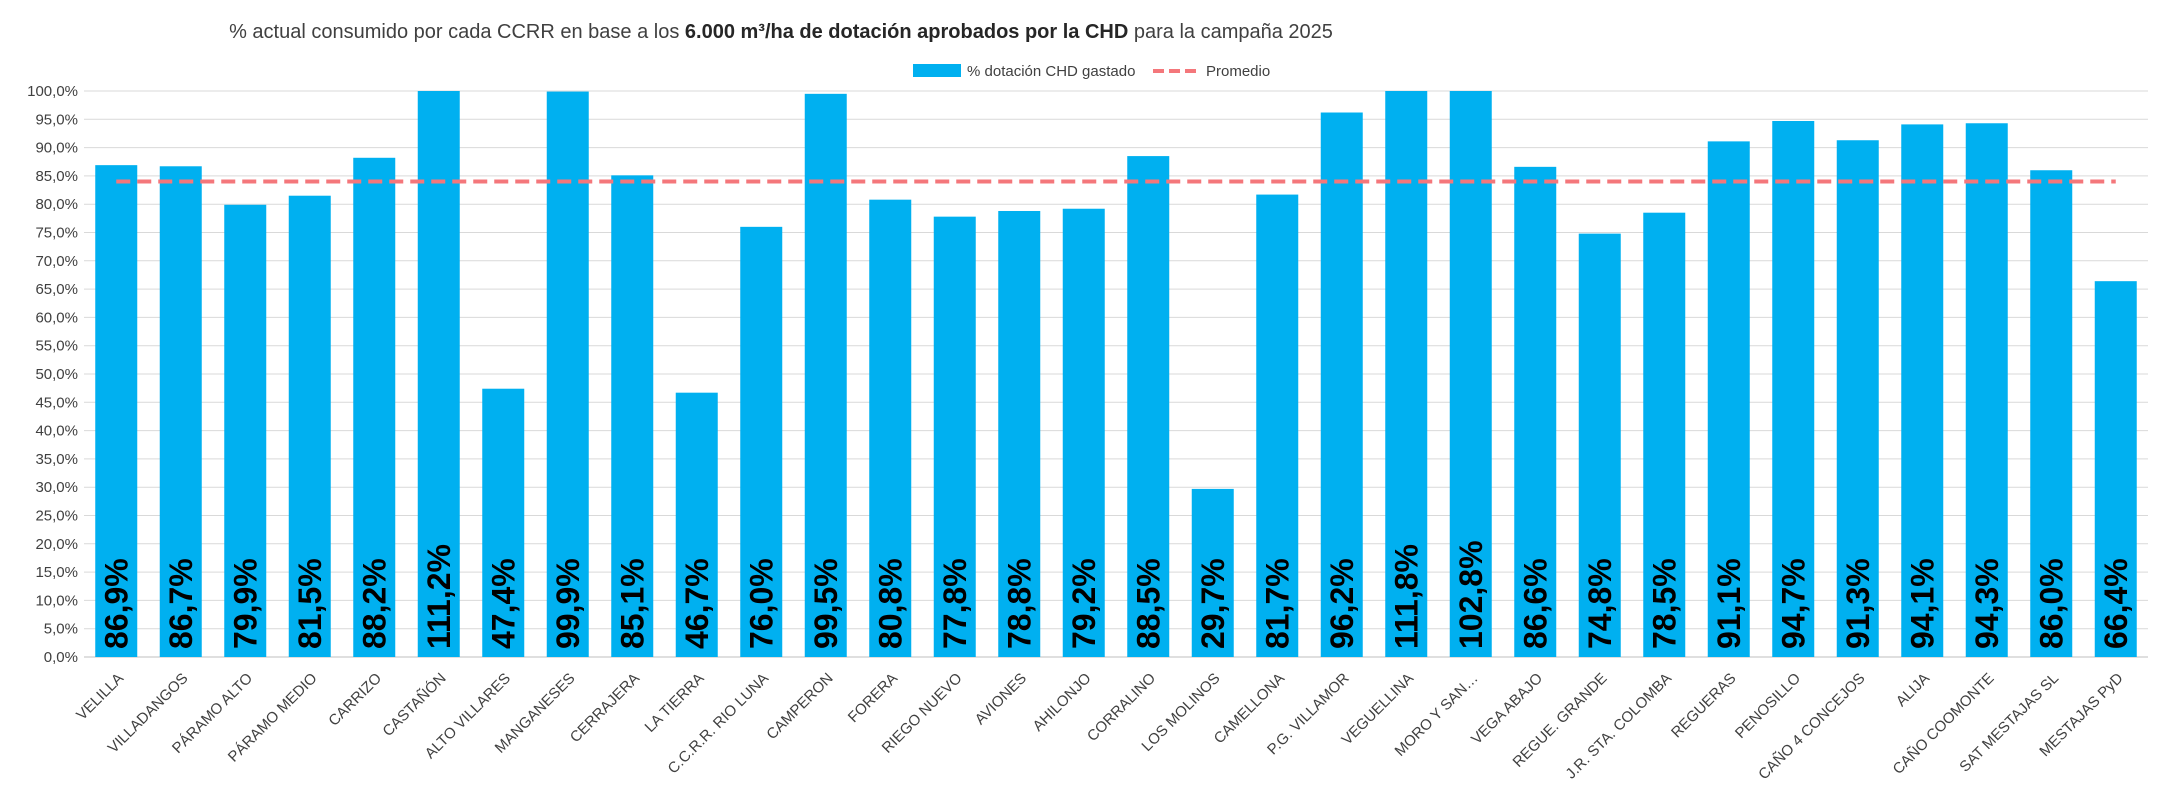  Describe the element at coordinates (1858, 603) in the screenshot. I see `data-label: 91,3%` at that location.